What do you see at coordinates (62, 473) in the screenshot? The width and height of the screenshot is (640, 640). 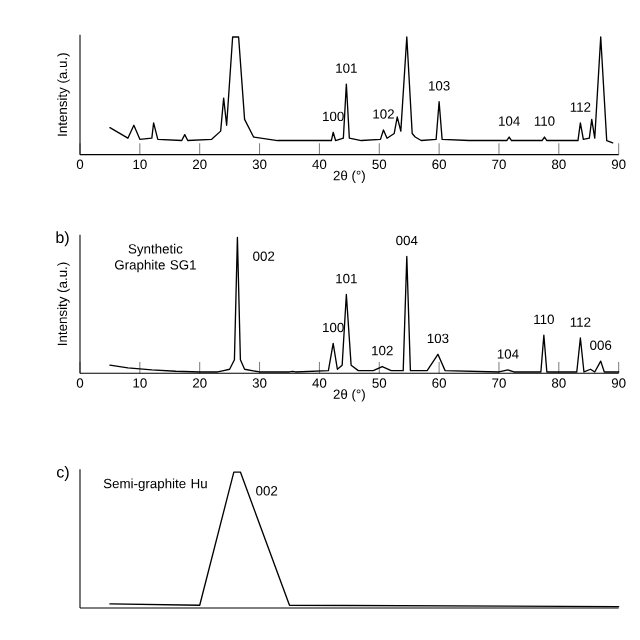 I see `text: c)` at bounding box center [62, 473].